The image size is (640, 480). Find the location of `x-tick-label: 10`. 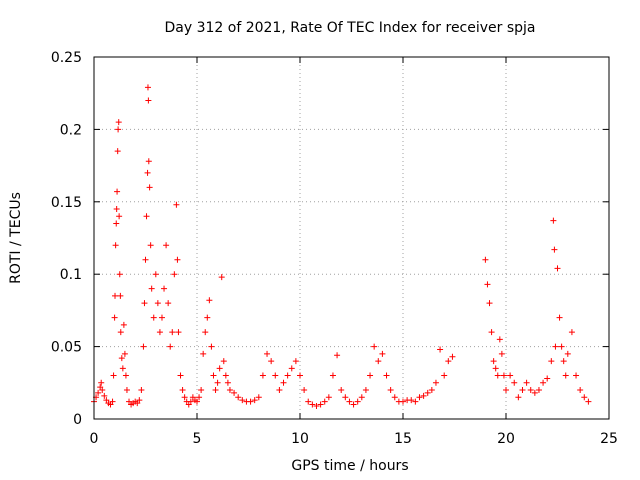

x-tick-label: 10 is located at coordinates (300, 439).